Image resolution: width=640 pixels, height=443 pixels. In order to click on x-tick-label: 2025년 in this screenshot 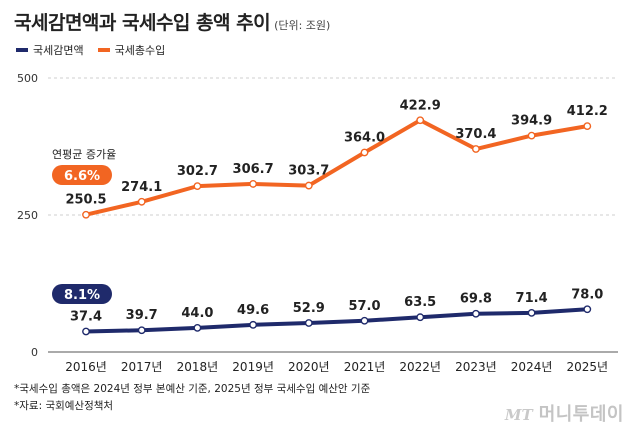, I will do `click(588, 367)`.